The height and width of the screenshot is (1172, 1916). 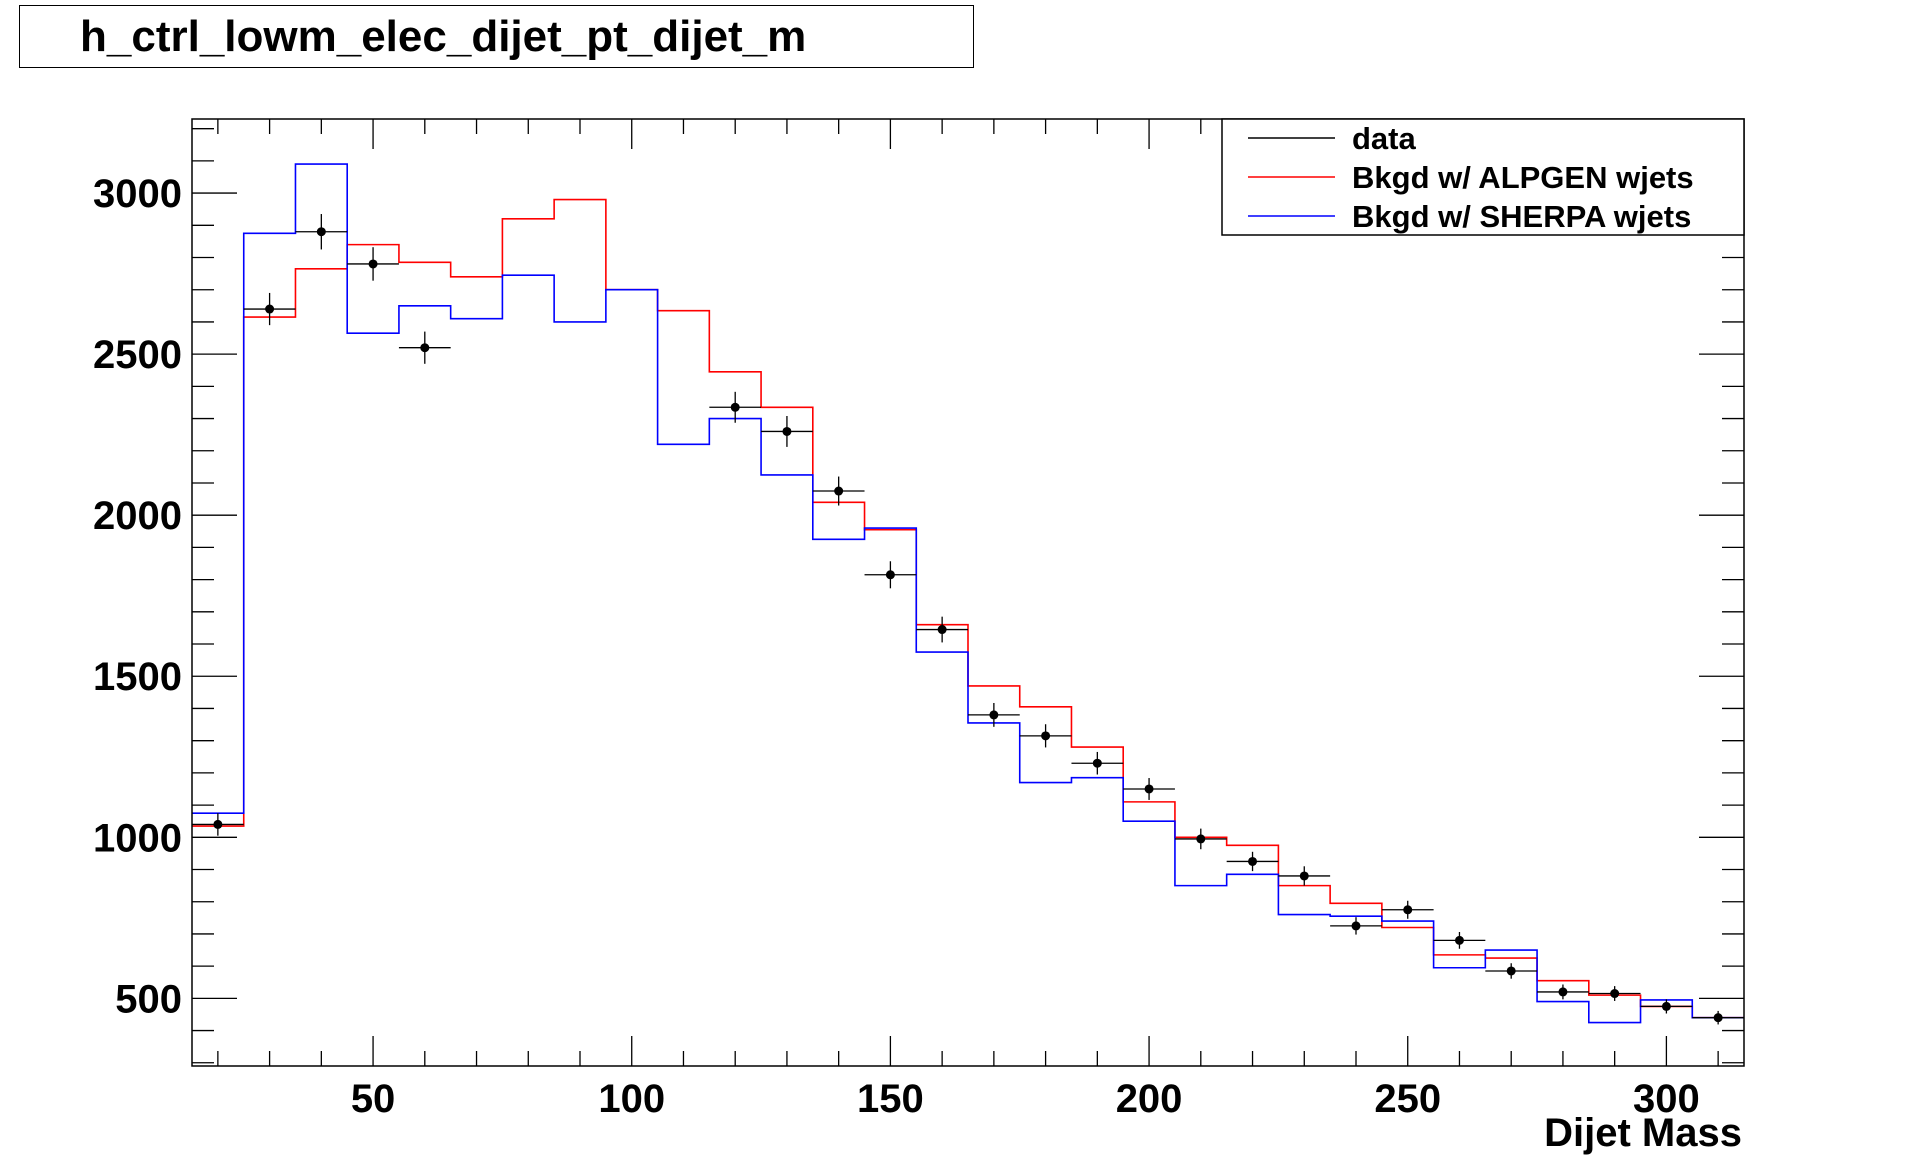 What do you see at coordinates (1149, 1099) in the screenshot?
I see `x-tick-label: 200` at bounding box center [1149, 1099].